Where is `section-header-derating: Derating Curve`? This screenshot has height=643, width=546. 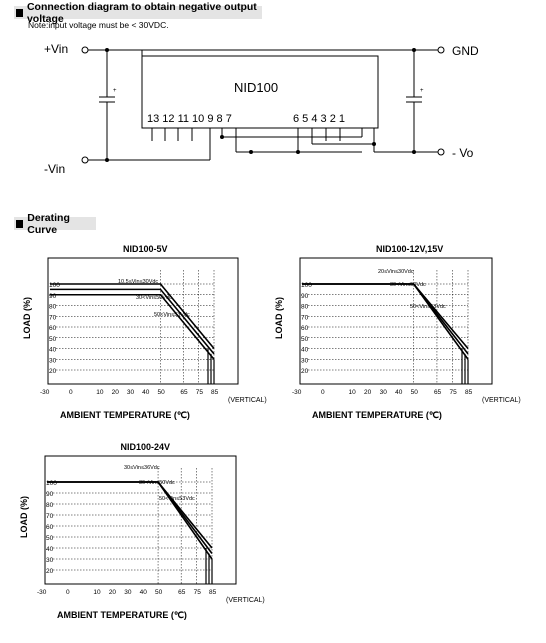
section-header-derating: Derating Curve is located at coordinates (55, 224).